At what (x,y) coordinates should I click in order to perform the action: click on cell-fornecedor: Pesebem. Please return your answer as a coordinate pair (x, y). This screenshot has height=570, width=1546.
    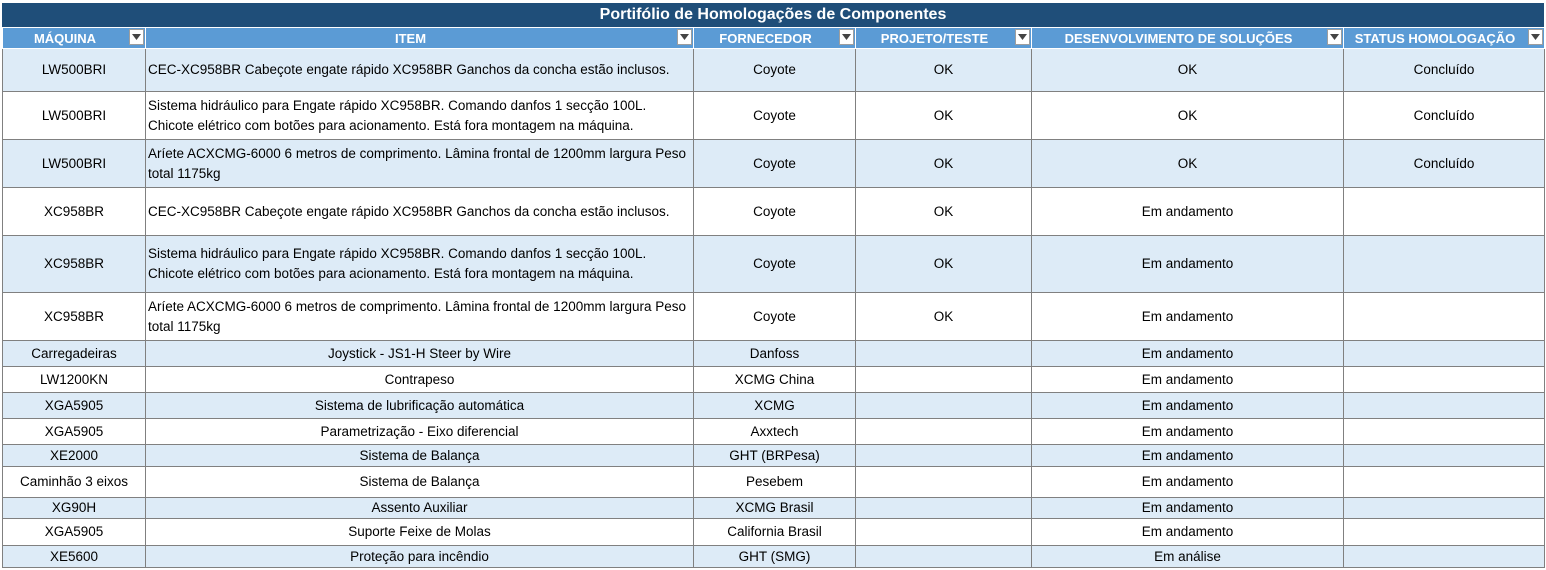
    Looking at the image, I should click on (774, 482).